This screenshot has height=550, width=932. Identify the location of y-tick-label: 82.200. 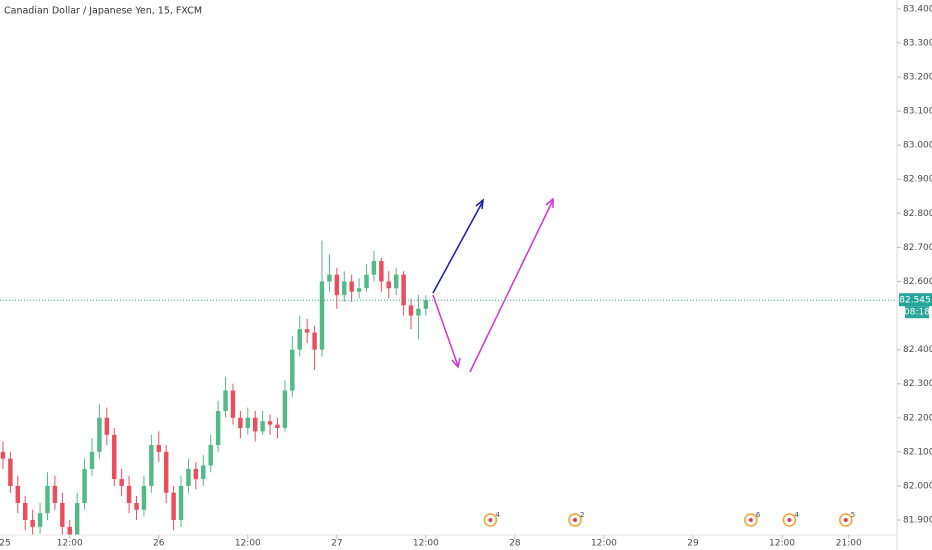
(917, 418).